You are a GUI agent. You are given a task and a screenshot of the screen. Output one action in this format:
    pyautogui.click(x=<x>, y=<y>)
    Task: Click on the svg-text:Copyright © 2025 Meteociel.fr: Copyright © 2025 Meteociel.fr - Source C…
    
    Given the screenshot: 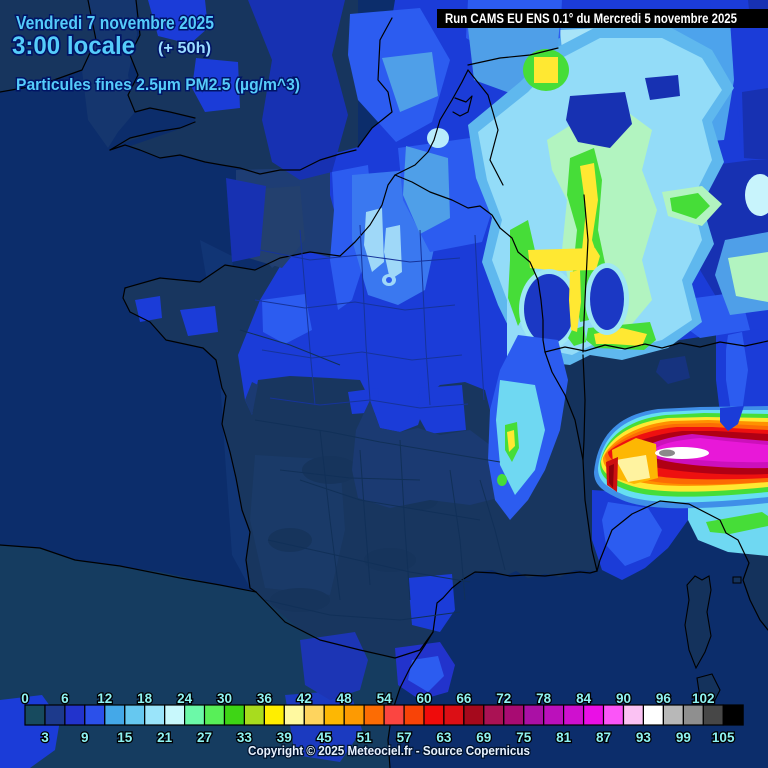 What is the action you would take?
    pyautogui.click(x=389, y=750)
    